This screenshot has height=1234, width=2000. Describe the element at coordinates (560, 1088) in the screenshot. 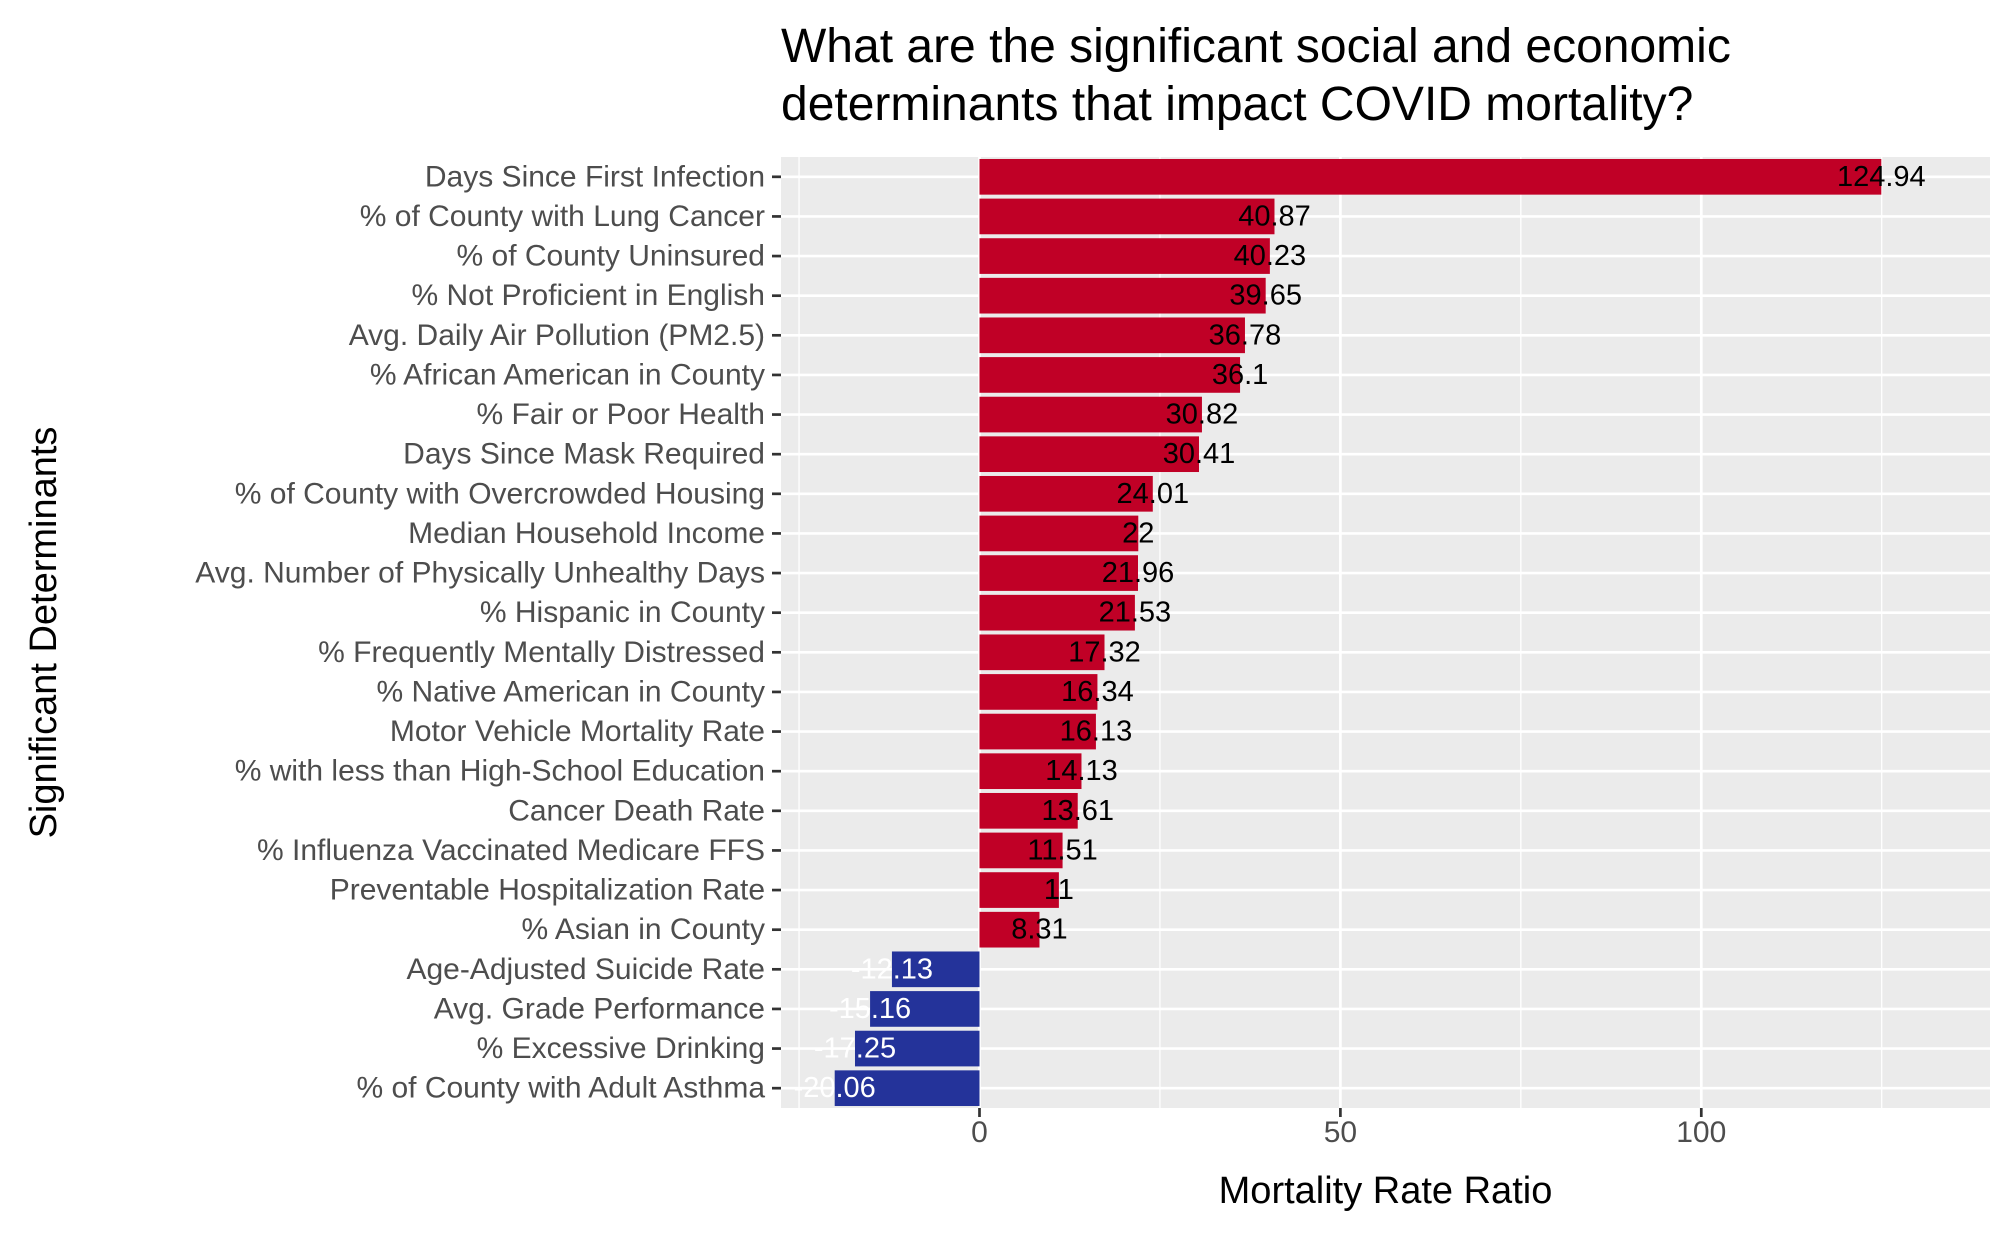

I see `y-tick-label: % of County with Adult Asthma` at that location.